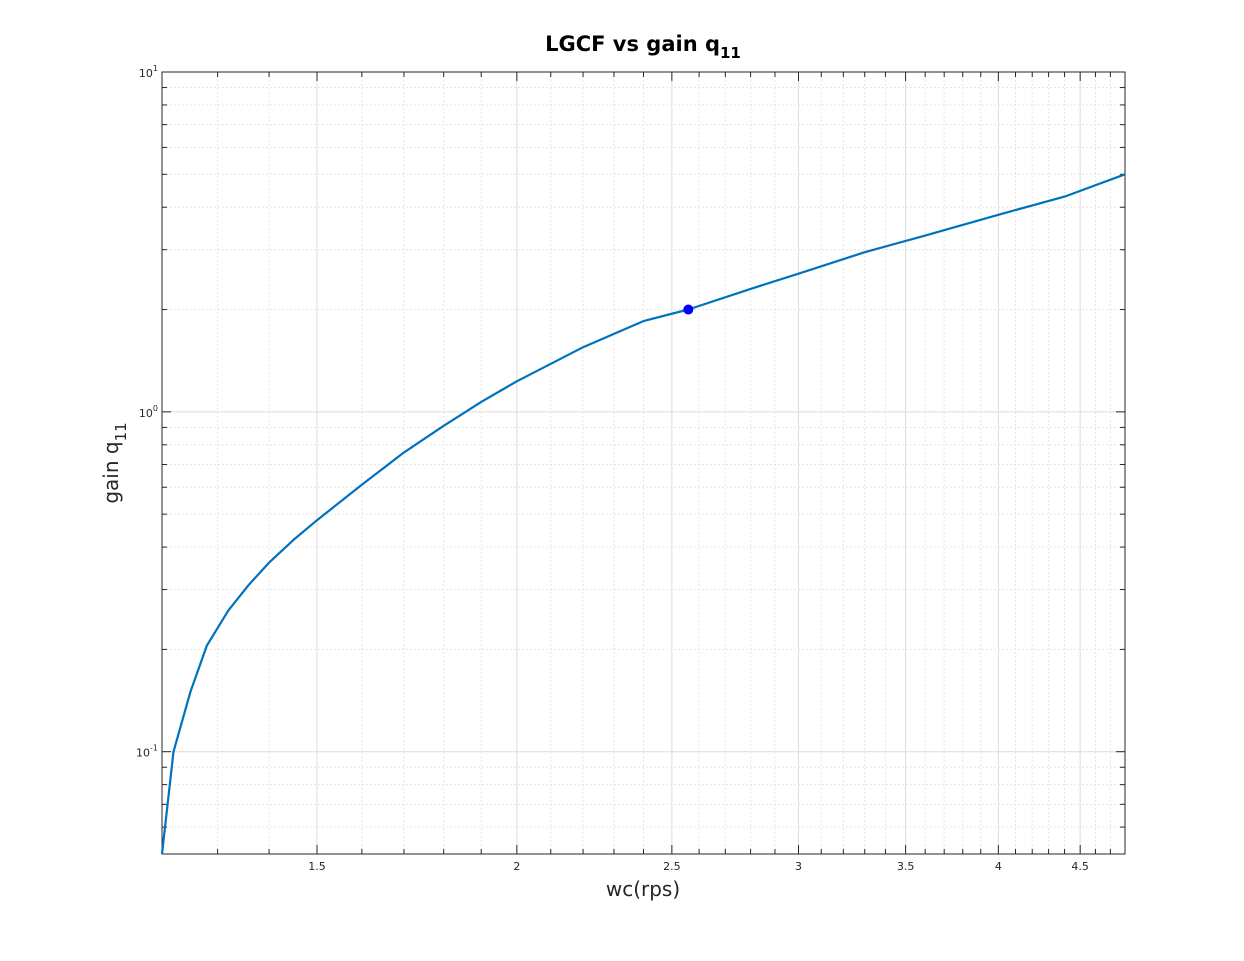 The image size is (1244, 961). What do you see at coordinates (317, 866) in the screenshot?
I see `x-tick-label: 1.5` at bounding box center [317, 866].